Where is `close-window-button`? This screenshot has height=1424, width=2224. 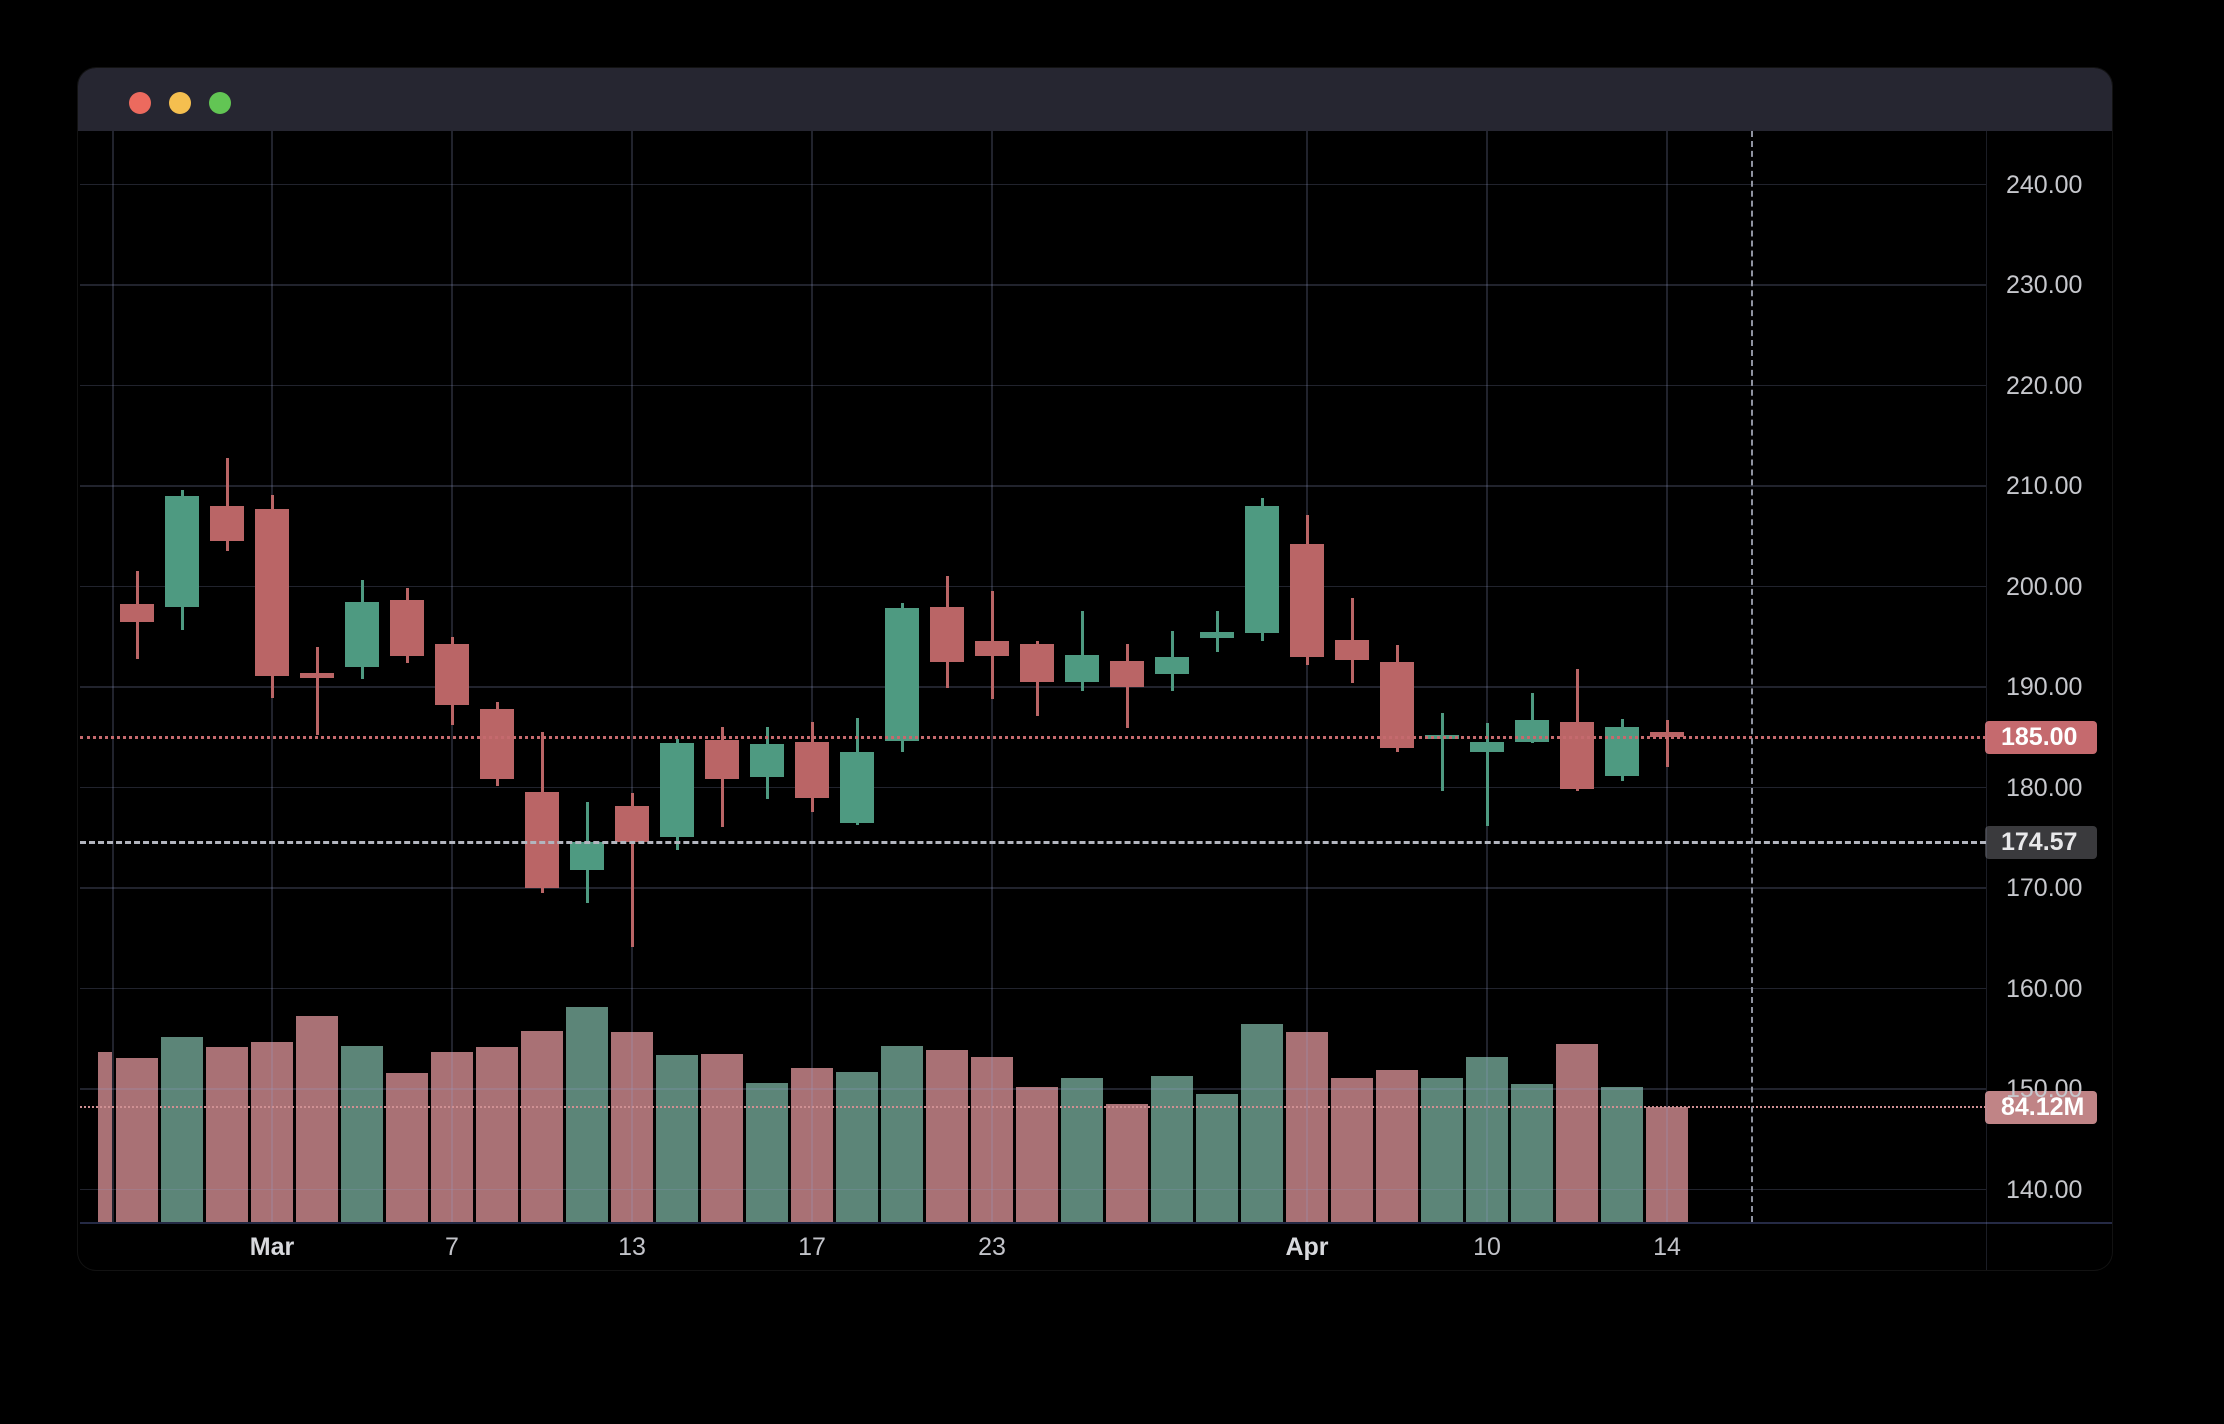
close-window-button is located at coordinates (140, 103).